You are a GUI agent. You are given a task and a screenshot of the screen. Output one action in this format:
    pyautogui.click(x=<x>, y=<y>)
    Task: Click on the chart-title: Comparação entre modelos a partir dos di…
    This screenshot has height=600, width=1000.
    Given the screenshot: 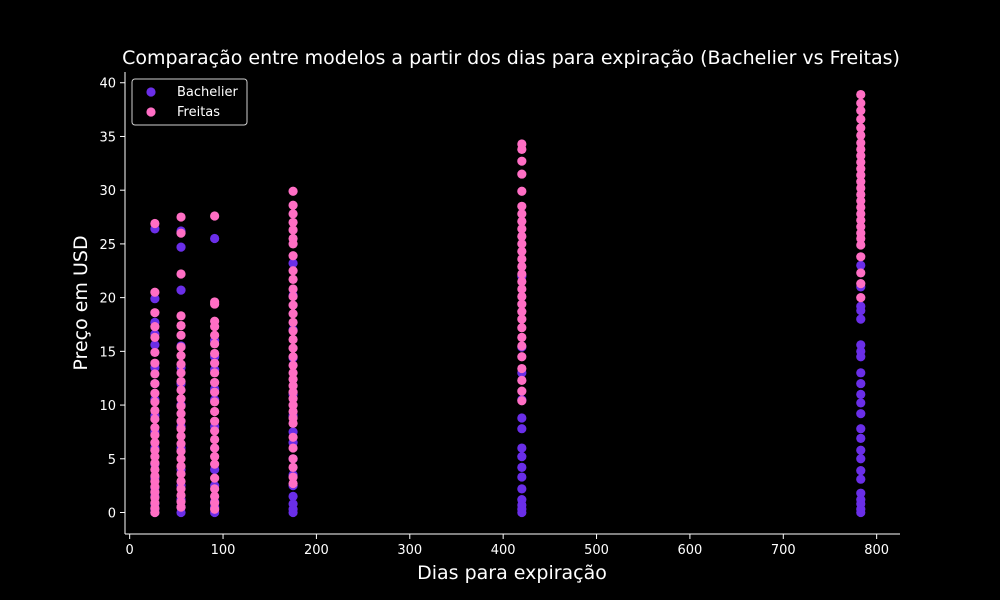 What is the action you would take?
    pyautogui.click(x=511, y=58)
    